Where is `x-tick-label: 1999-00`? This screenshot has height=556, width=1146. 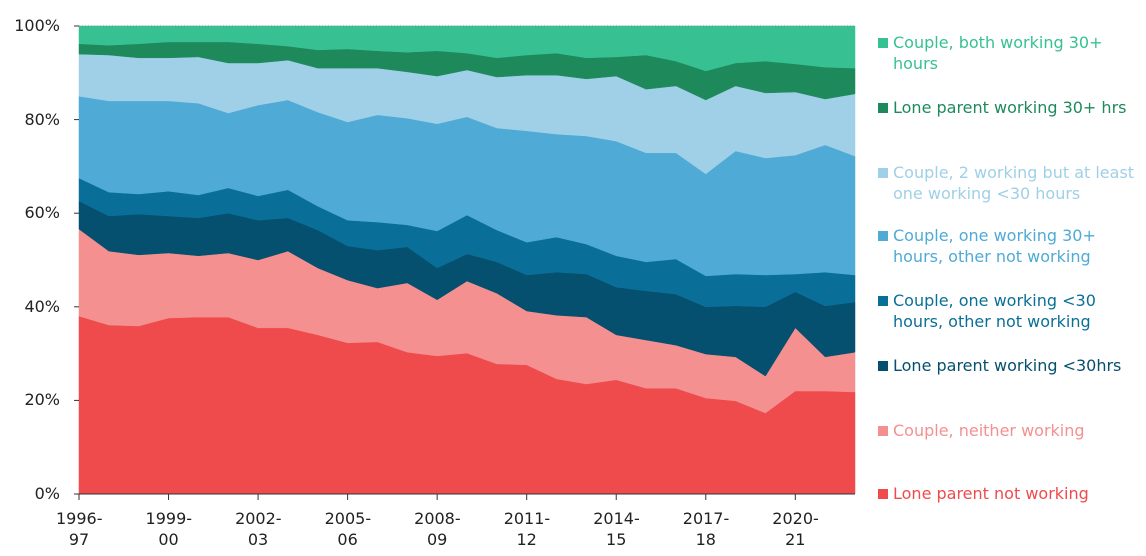
x-tick-label: 1999-00 is located at coordinates (169, 529).